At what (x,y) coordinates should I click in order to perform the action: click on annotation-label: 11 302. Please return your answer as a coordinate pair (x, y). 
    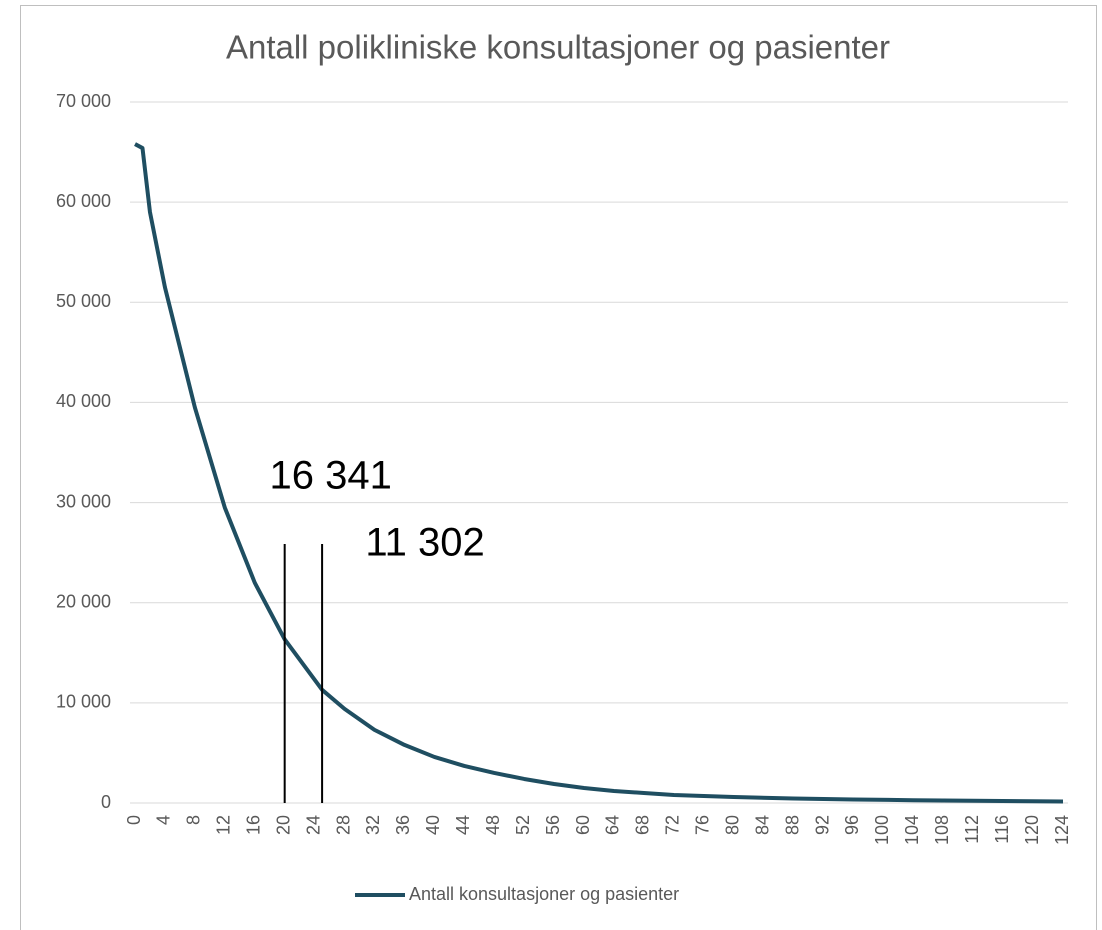
    Looking at the image, I should click on (424, 543).